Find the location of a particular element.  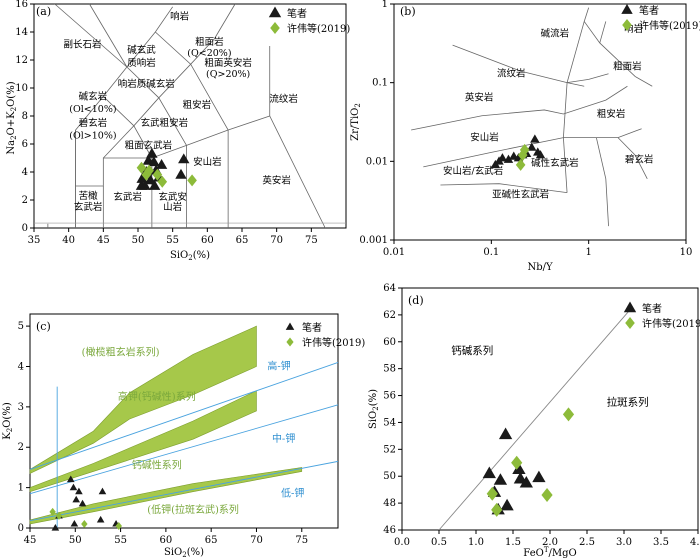

x-tick-label-b: 1 is located at coordinates (588, 252).